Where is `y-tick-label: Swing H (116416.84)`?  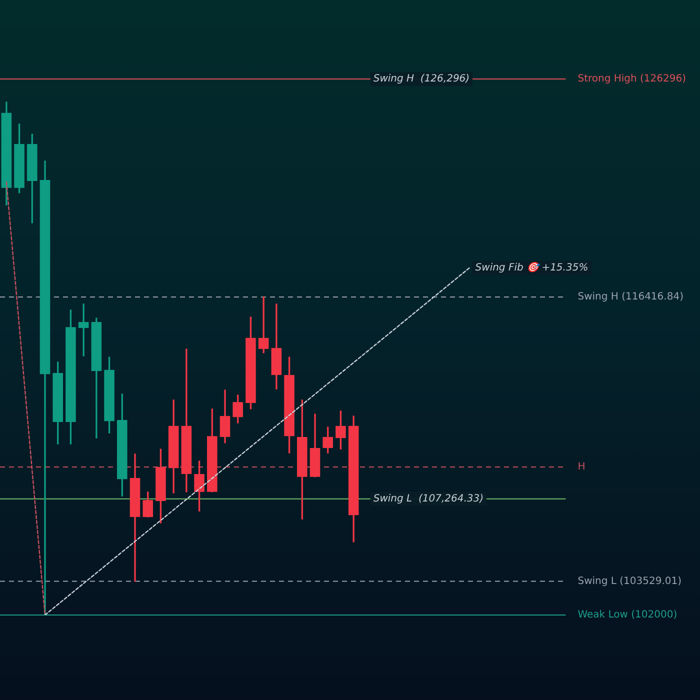 y-tick-label: Swing H (116416.84) is located at coordinates (631, 297).